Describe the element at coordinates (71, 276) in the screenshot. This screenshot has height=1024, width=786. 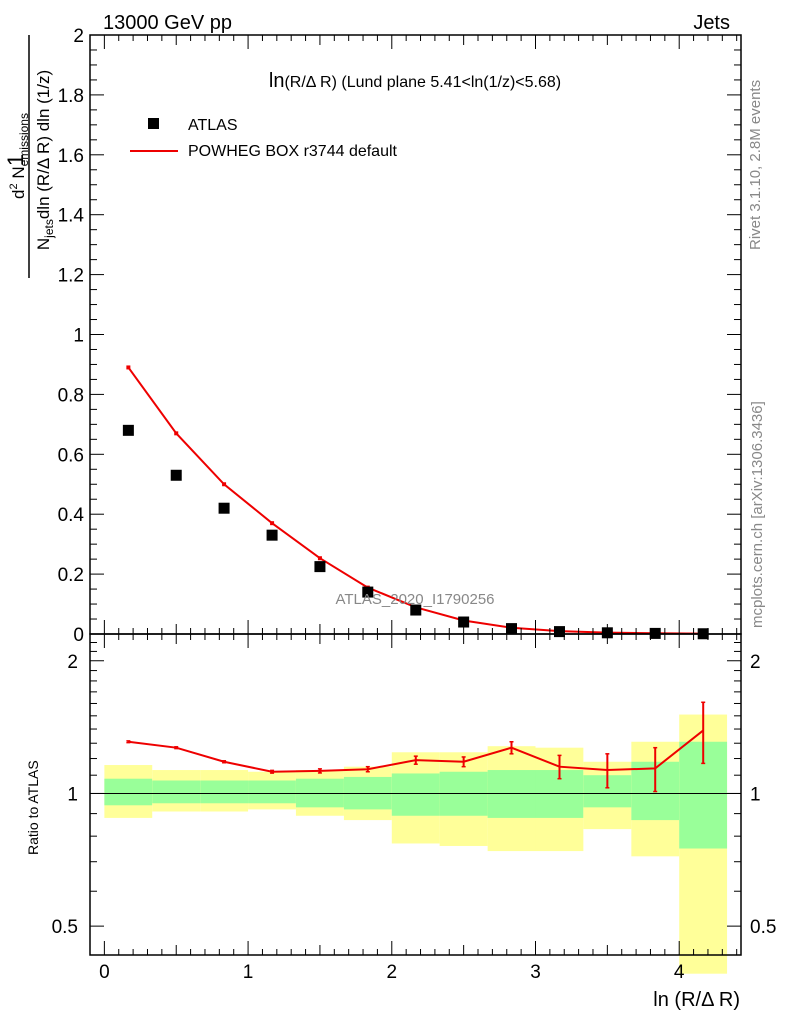
I see `upper-ytick-label-6: 1.2` at that location.